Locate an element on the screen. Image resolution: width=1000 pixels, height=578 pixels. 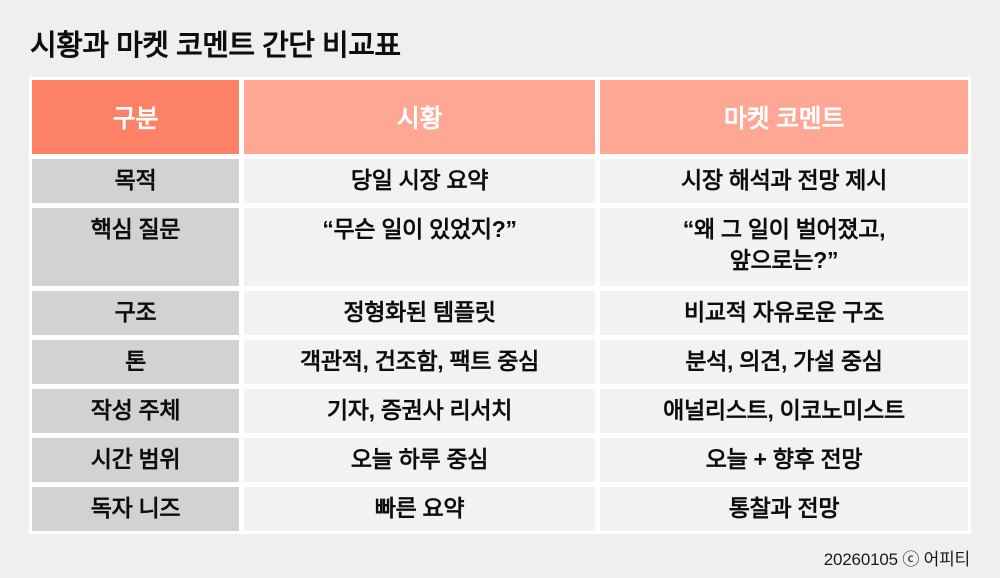
header-cell-market-comment: 마켓 코멘트 is located at coordinates (784, 117).